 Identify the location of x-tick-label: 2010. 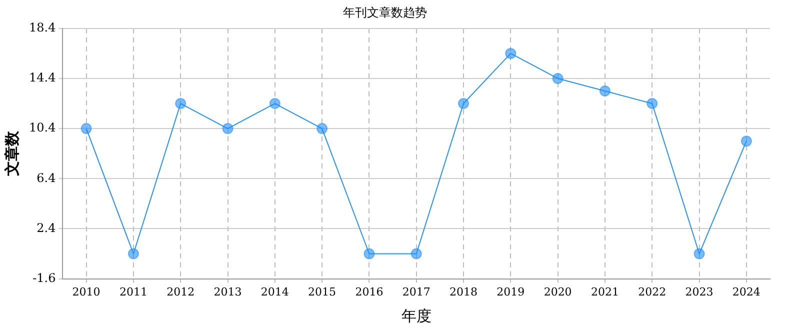
(86, 291).